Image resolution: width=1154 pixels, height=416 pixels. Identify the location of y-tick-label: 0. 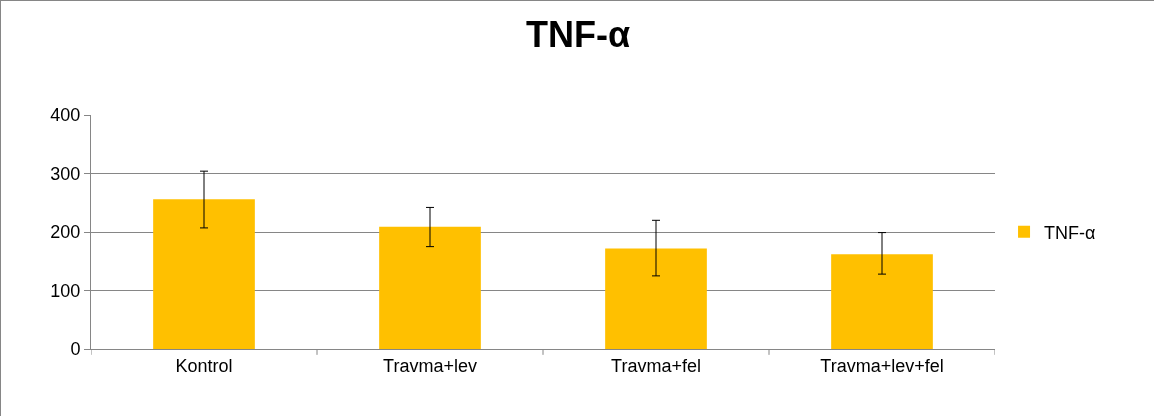
(75, 349).